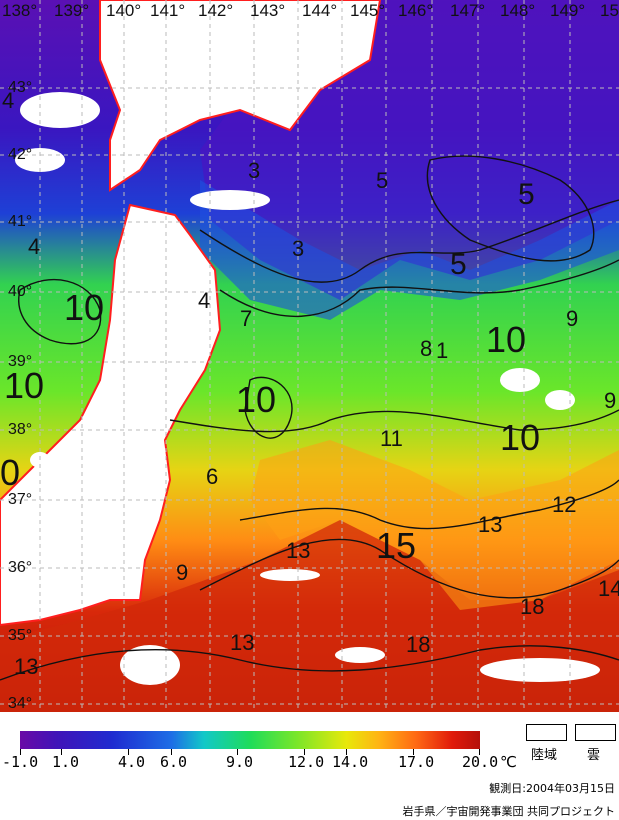 This screenshot has width=619, height=820. What do you see at coordinates (595, 732) in the screenshot?
I see `cloud-legend-swatch` at bounding box center [595, 732].